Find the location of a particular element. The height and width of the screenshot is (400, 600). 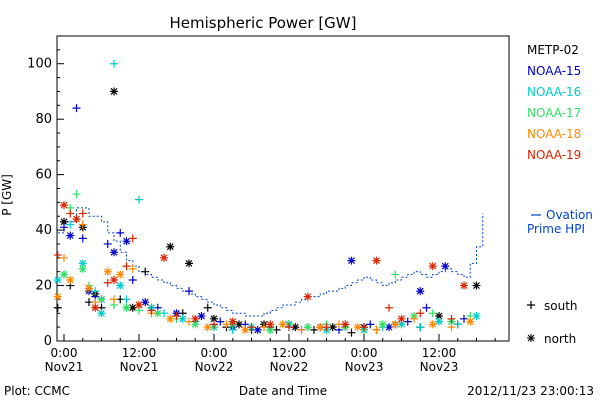

legend-entry-metp-02: METP-02 is located at coordinates (553, 50).